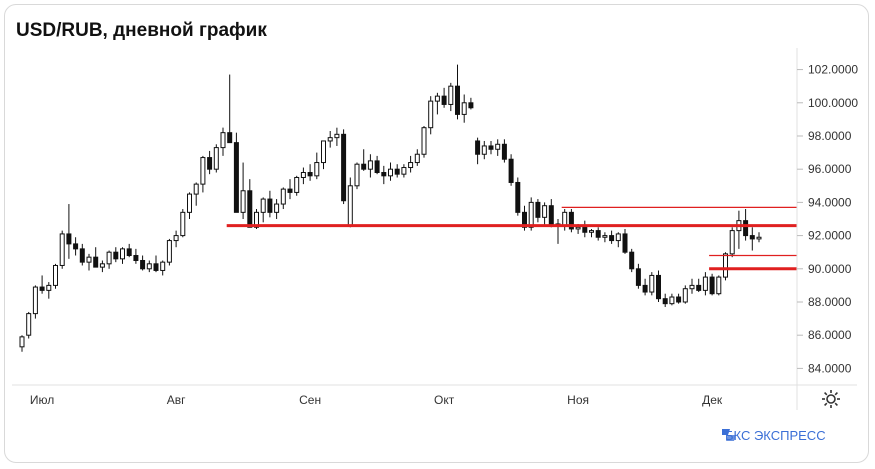 This screenshot has height=469, width=875. Describe the element at coordinates (833, 103) in the screenshot. I see `y-tick-label: 100.0000` at that location.